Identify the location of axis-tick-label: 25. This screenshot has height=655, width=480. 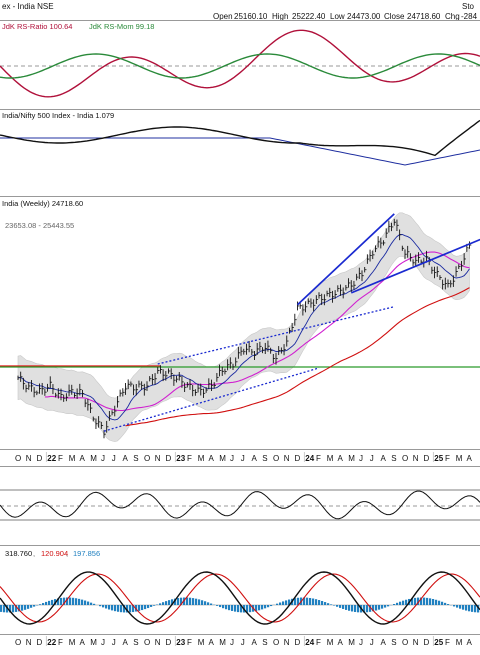
(438, 642).